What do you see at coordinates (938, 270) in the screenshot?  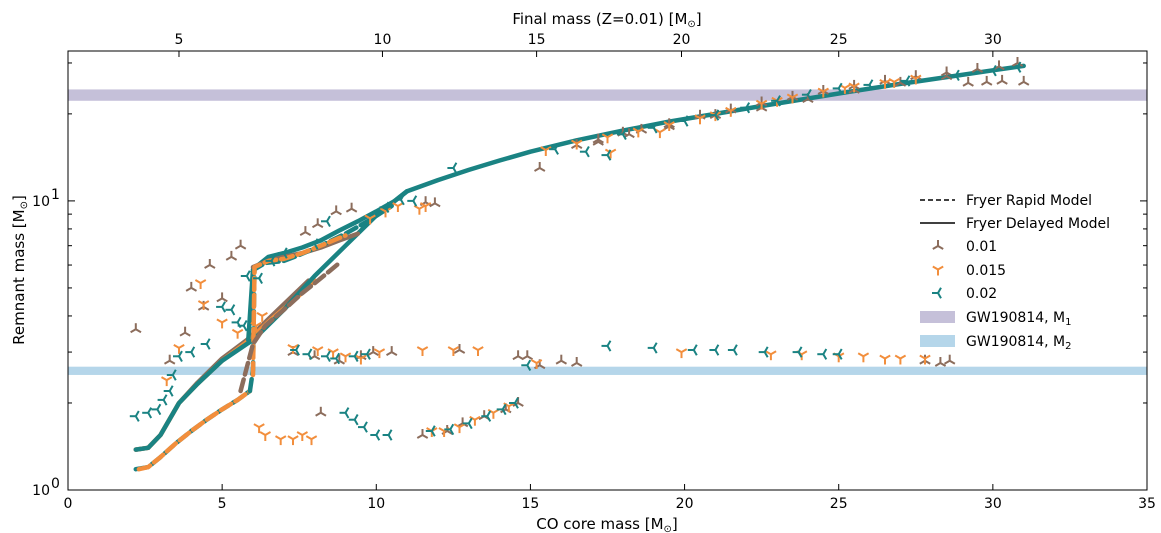 I see `legend-marker-z0015` at bounding box center [938, 270].